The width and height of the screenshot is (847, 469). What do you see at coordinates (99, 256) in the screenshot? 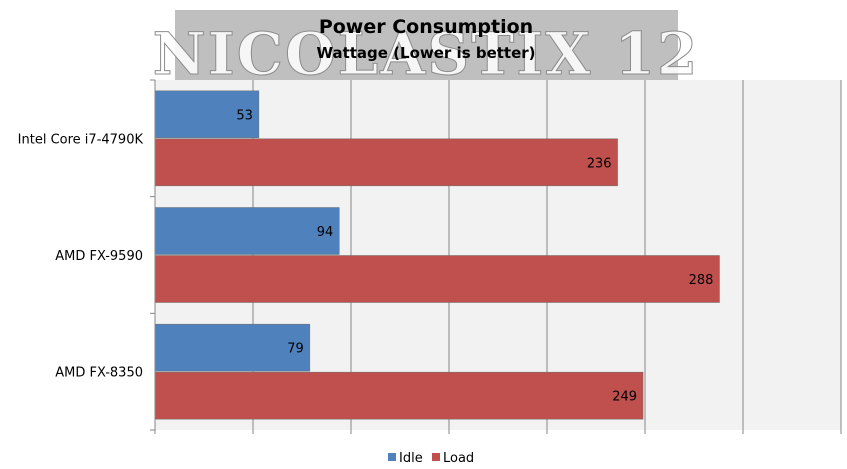
I see `category-label: AMD FX-9590` at bounding box center [99, 256].